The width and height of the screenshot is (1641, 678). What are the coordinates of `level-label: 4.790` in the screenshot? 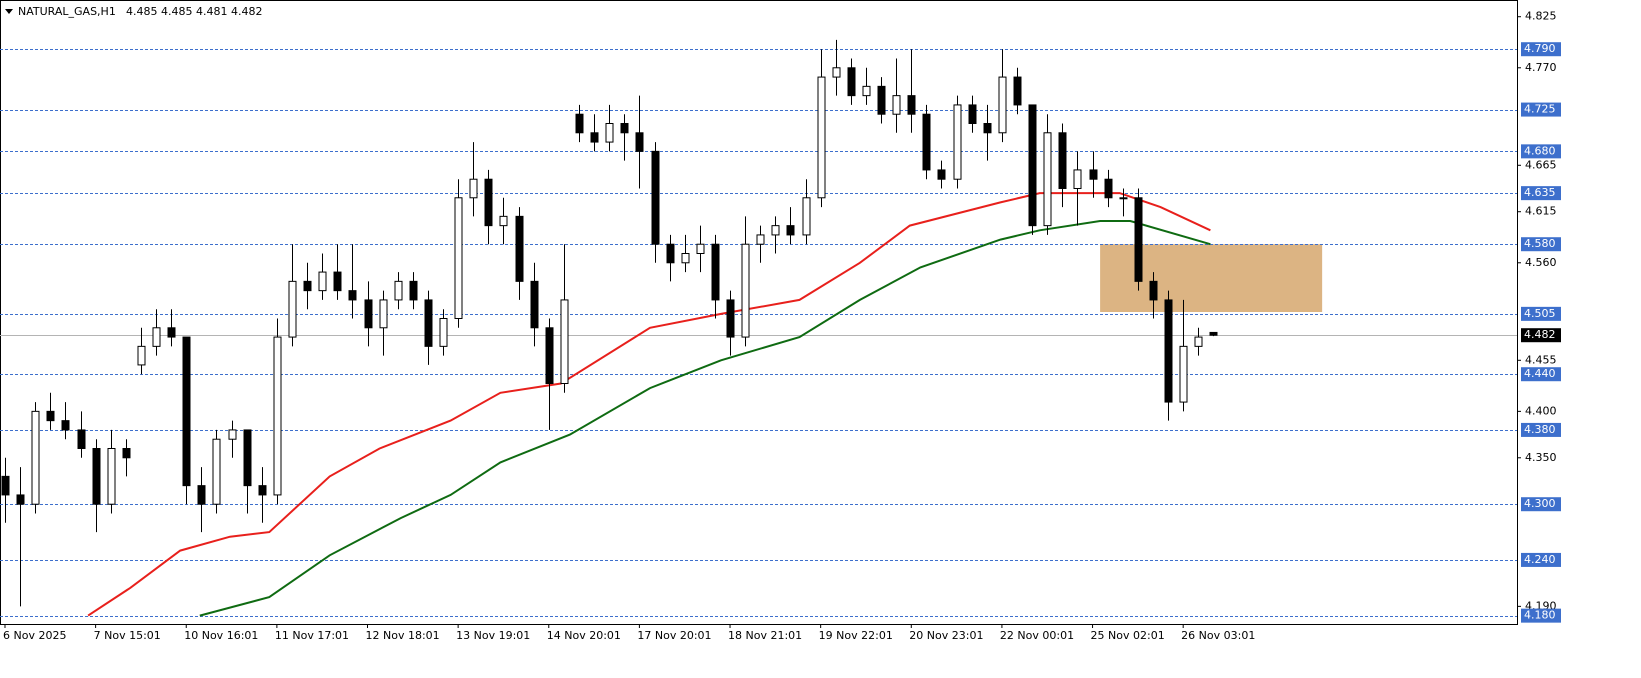 It's located at (1540, 48).